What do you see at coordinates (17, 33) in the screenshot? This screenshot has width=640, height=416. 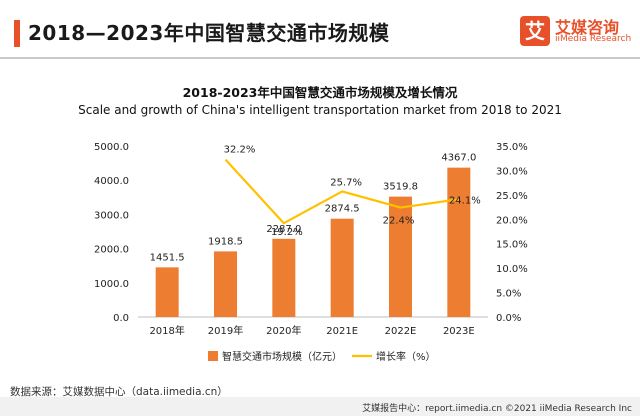 I see `title-accent-bar` at bounding box center [17, 33].